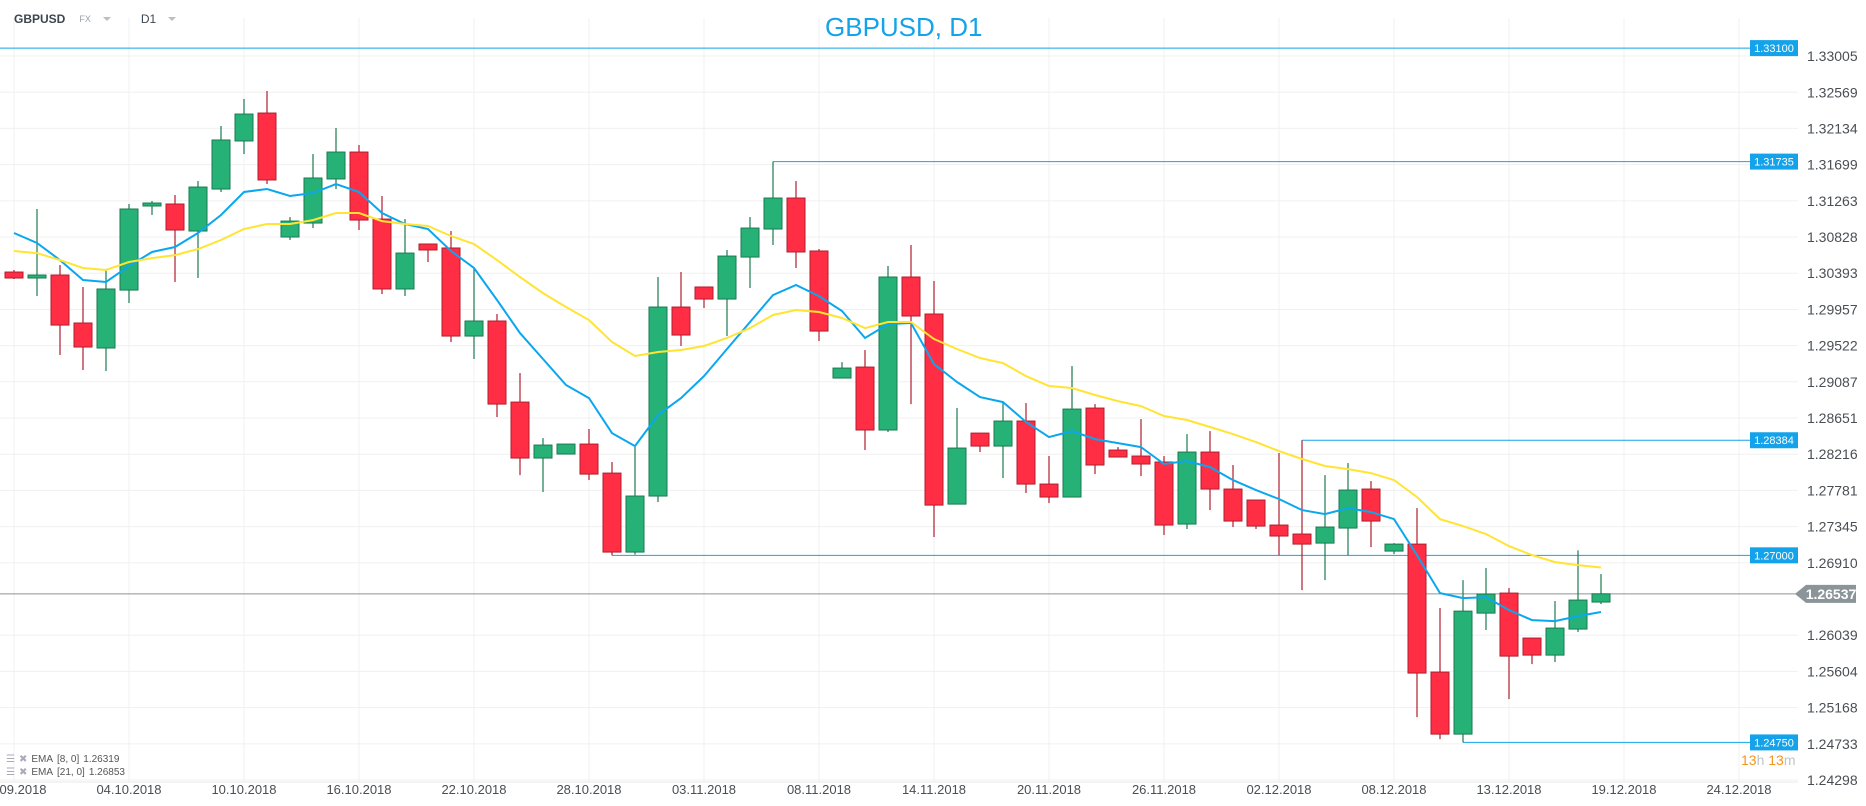  What do you see at coordinates (106, 19) in the screenshot?
I see `symbol-chevron-down-icon` at bounding box center [106, 19].